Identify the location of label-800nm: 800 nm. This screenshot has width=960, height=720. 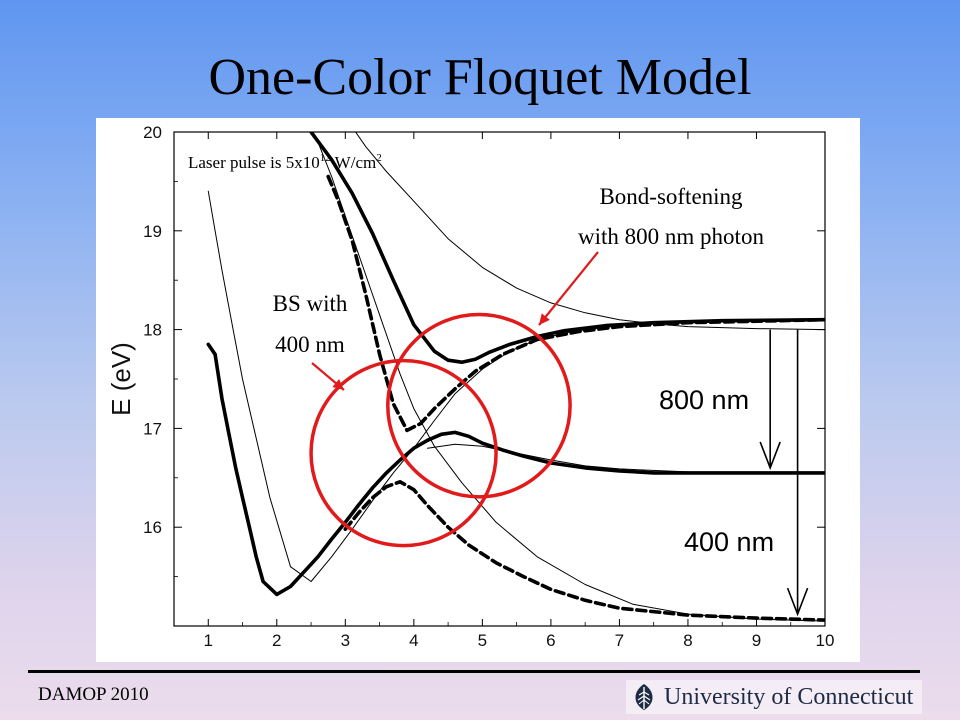
(704, 400).